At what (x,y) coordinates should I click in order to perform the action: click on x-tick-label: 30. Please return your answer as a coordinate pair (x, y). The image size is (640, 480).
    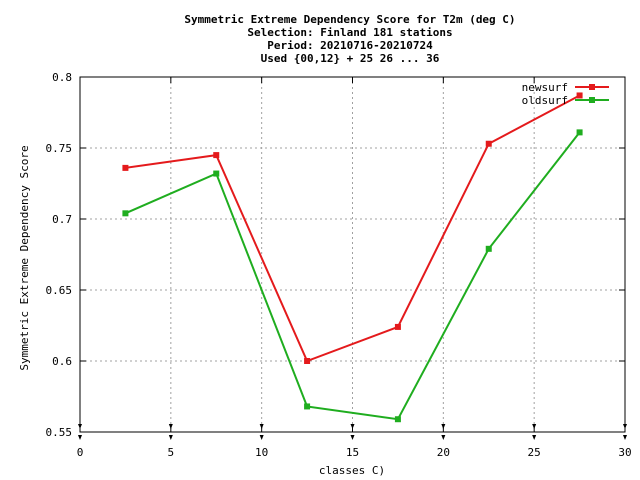
    Looking at the image, I should click on (624, 452).